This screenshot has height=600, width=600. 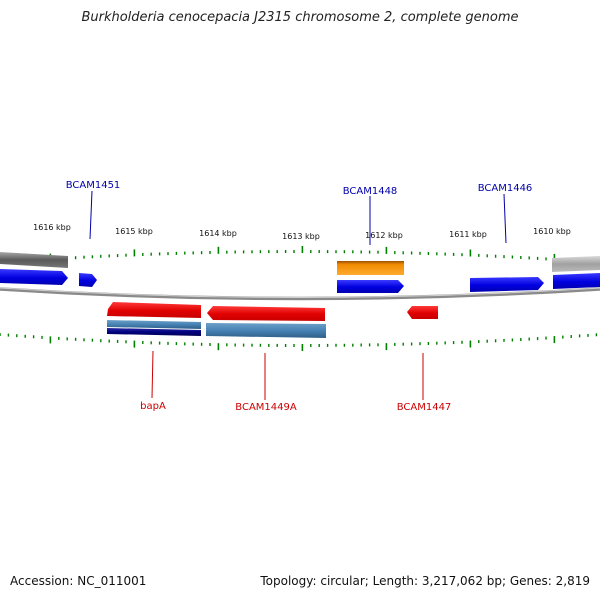 What do you see at coordinates (384, 235) in the screenshot?
I see `kbp-label: 1612 kbp` at bounding box center [384, 235].